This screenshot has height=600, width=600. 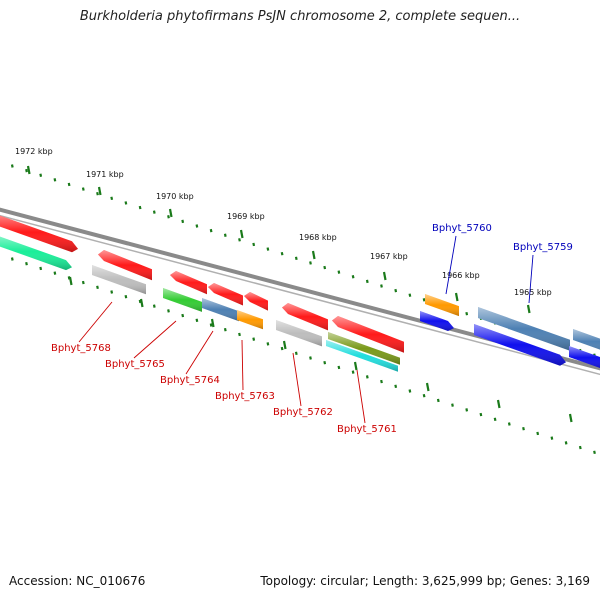 What do you see at coordinates (342, 581) in the screenshot?
I see `topology-value: circular` at bounding box center [342, 581].